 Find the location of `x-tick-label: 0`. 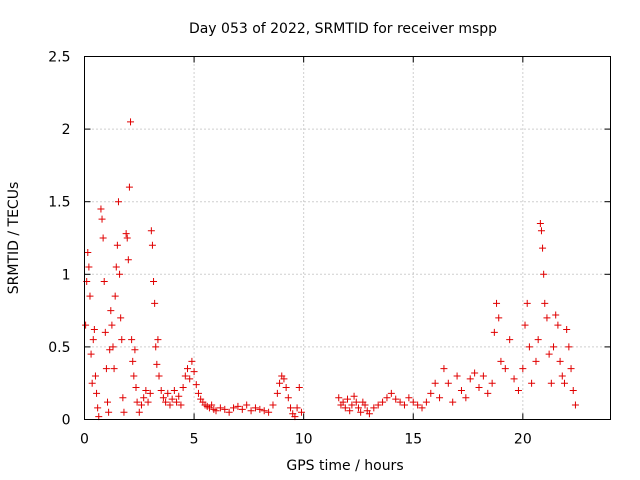

x-tick-label: 0 is located at coordinates (84, 440).